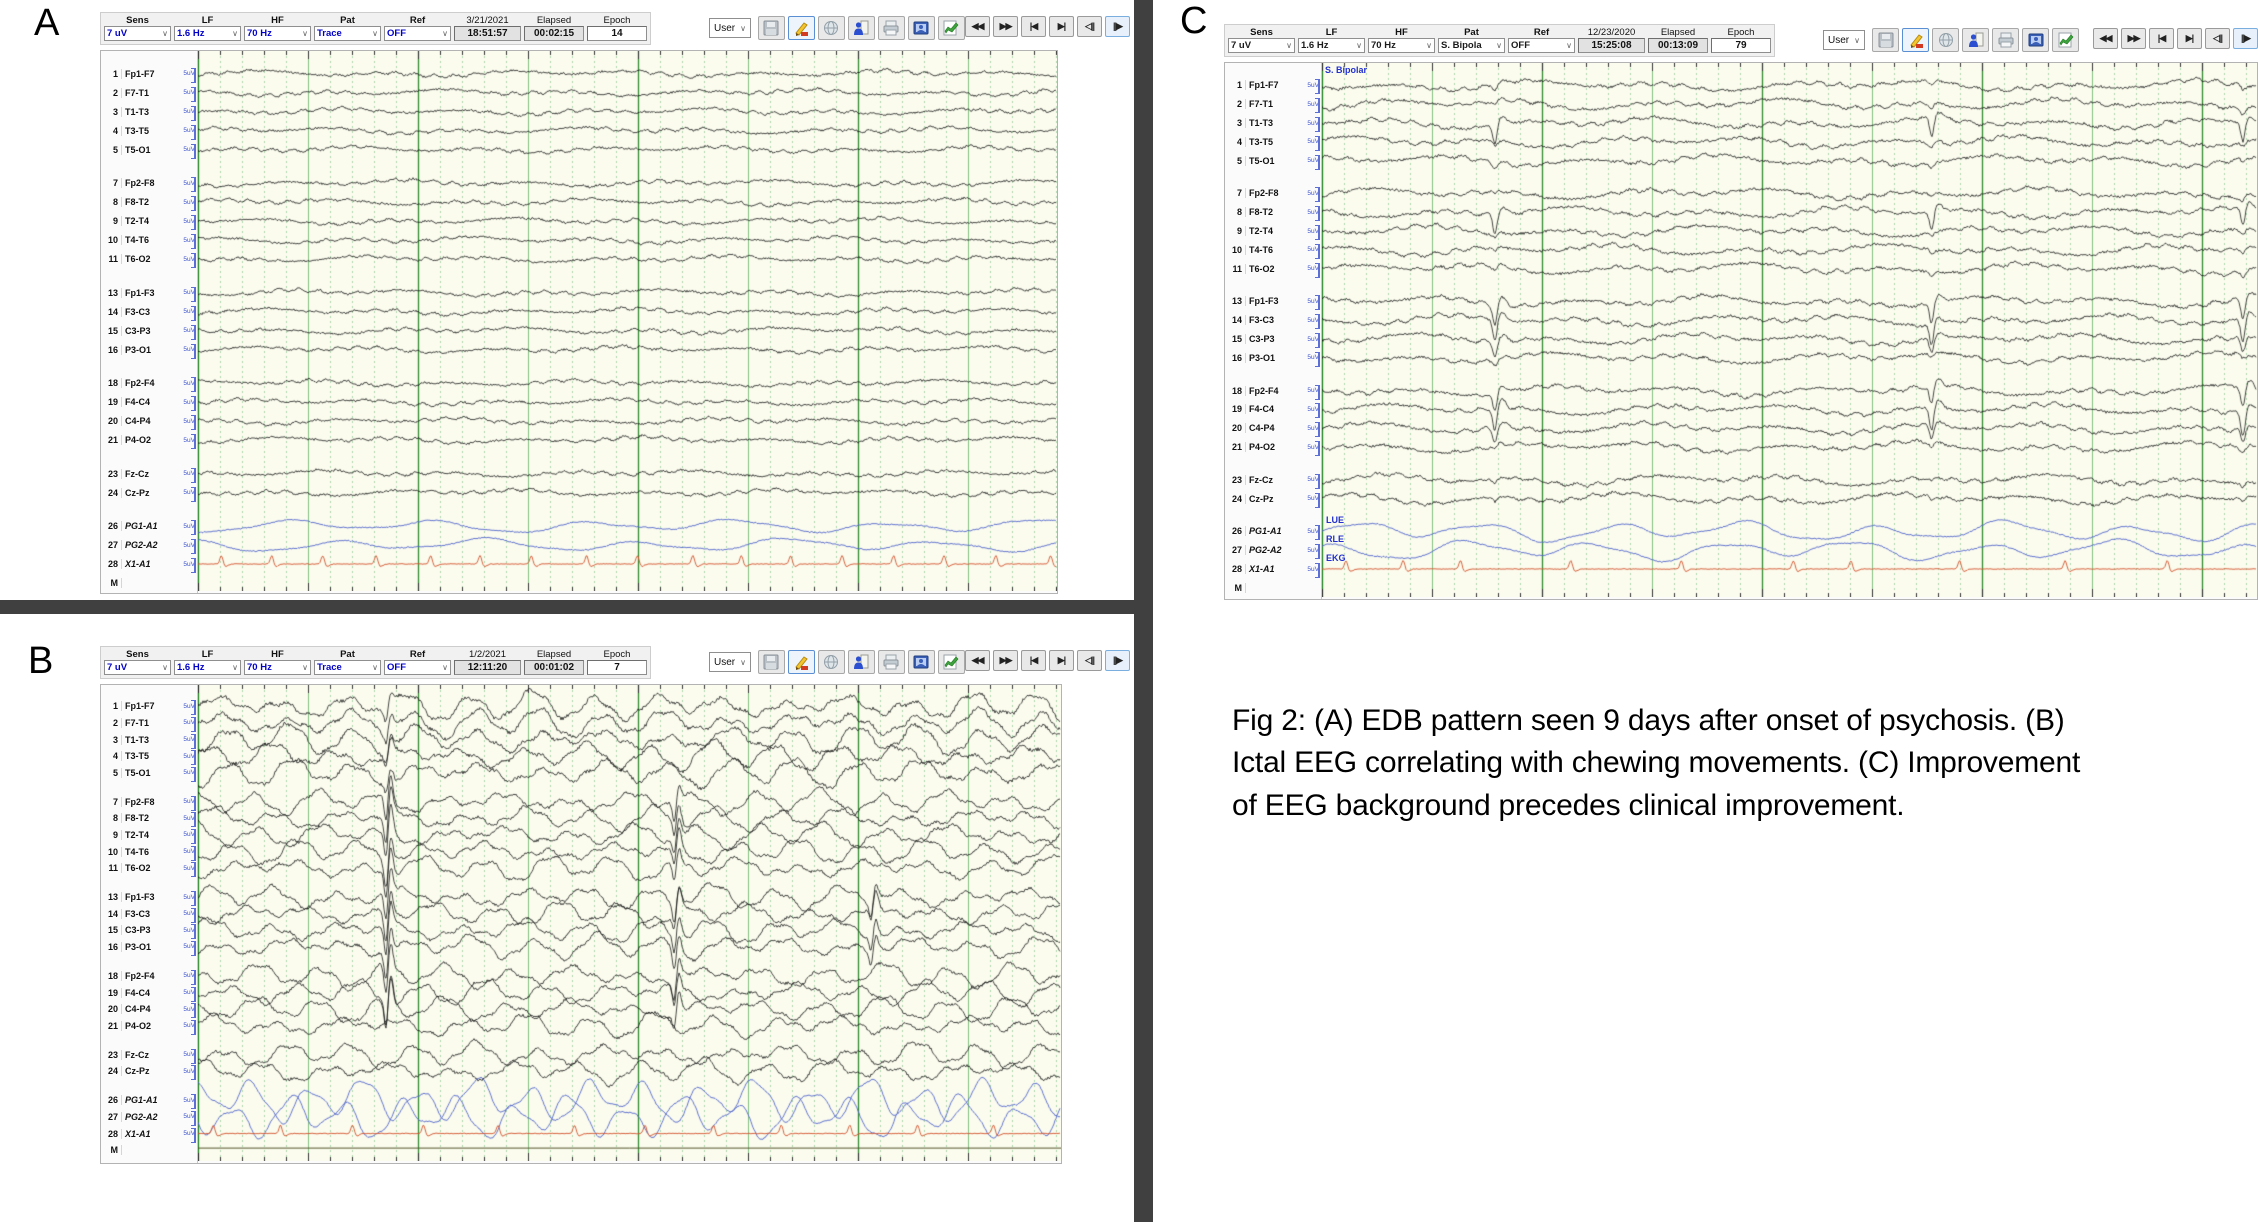 This screenshot has height=1222, width=2258. I want to click on channel-row: 14 F3-C3 5uV, so click(149, 915).